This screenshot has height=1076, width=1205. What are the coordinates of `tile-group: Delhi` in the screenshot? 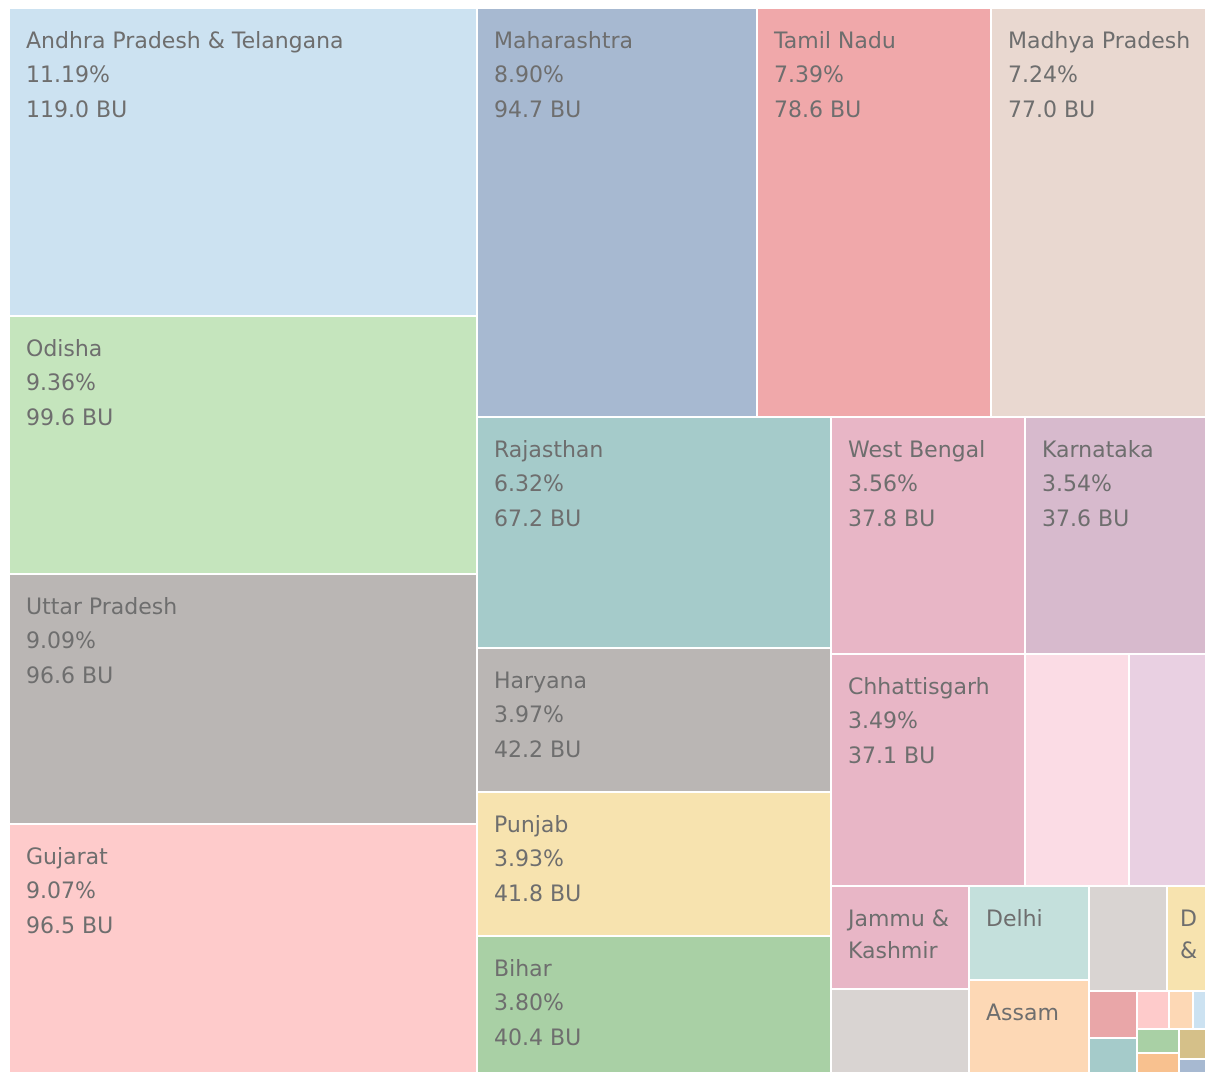 It's located at (1029, 933).